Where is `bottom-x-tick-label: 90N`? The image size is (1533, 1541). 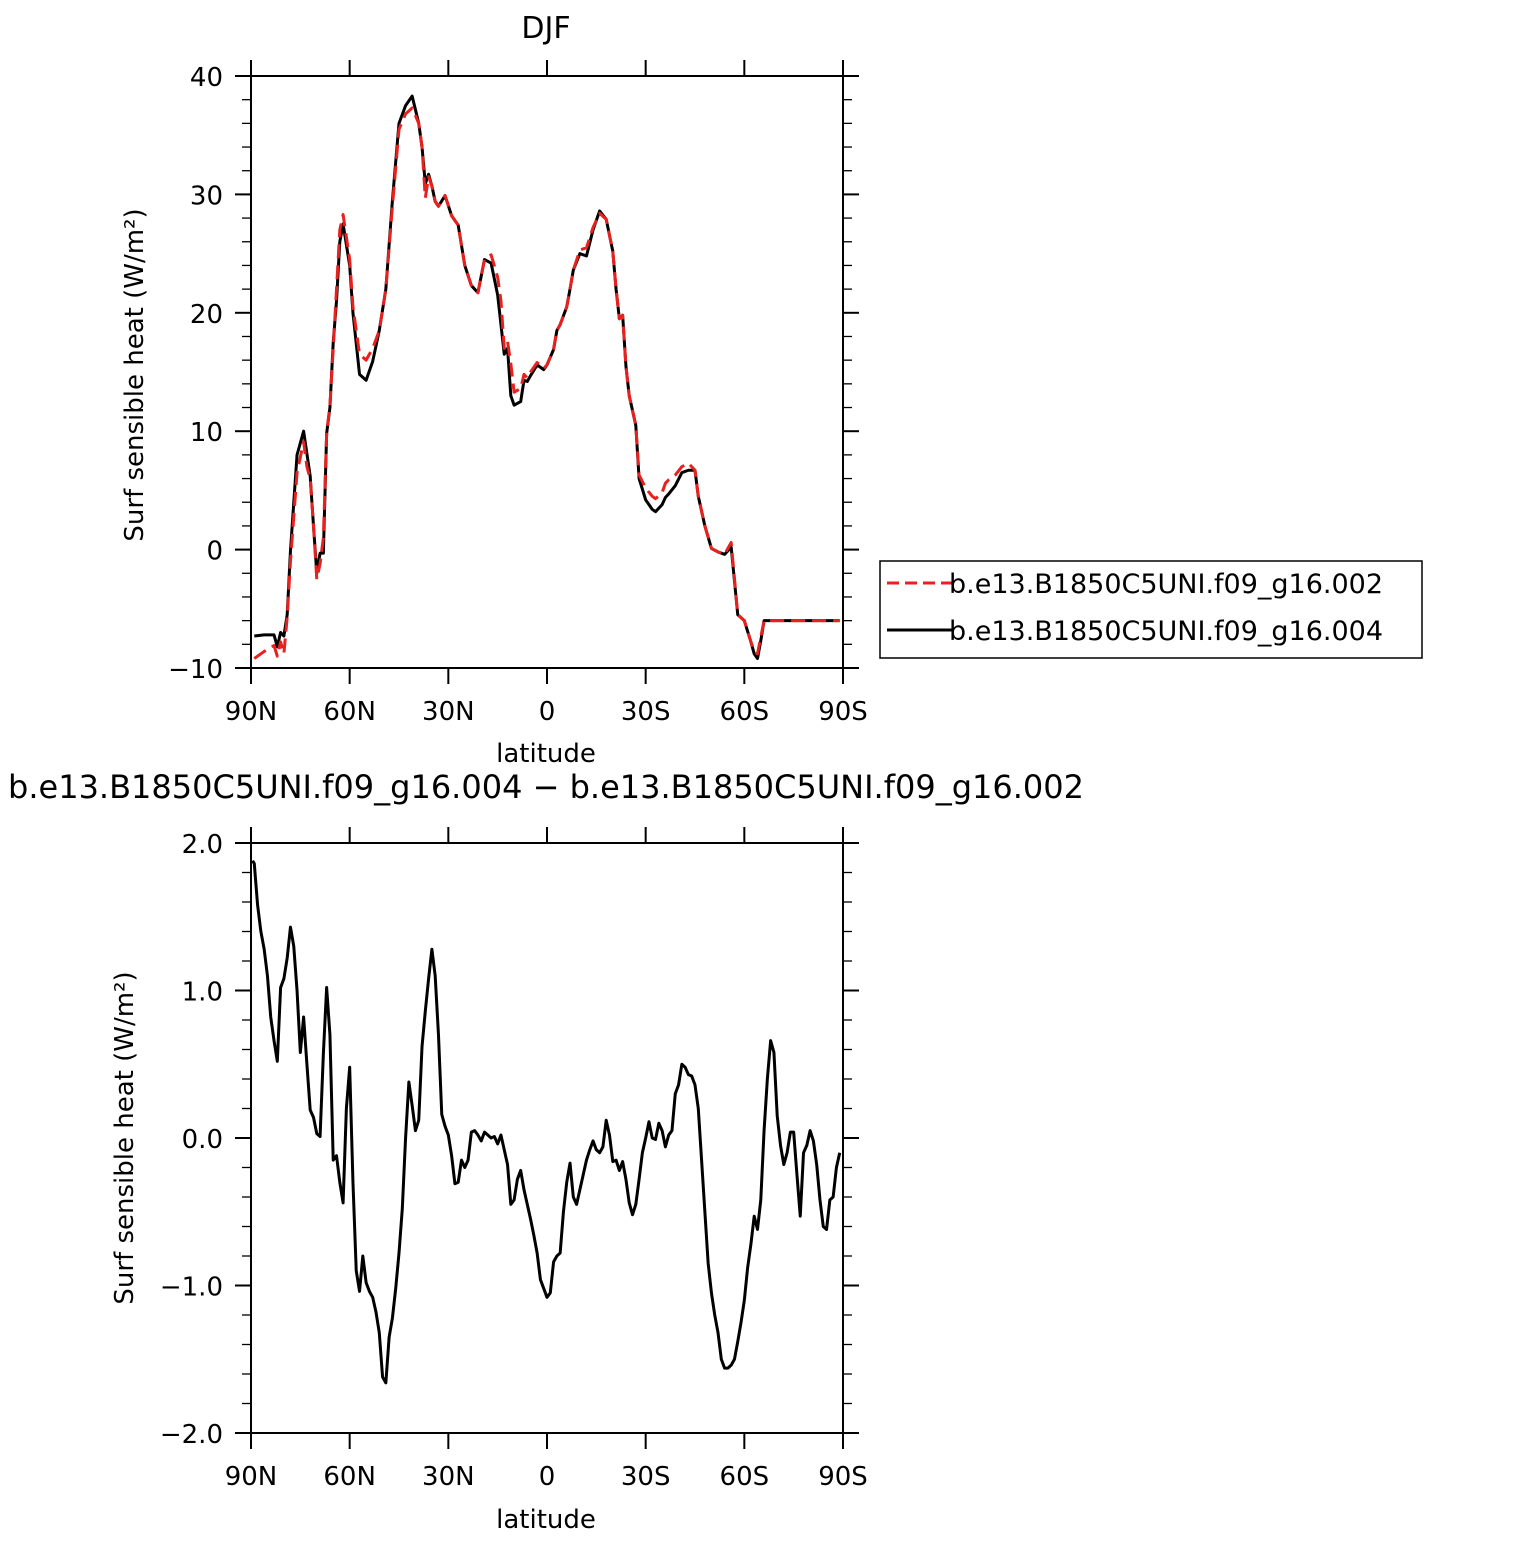
bottom-x-tick-label: 90N is located at coordinates (251, 1477).